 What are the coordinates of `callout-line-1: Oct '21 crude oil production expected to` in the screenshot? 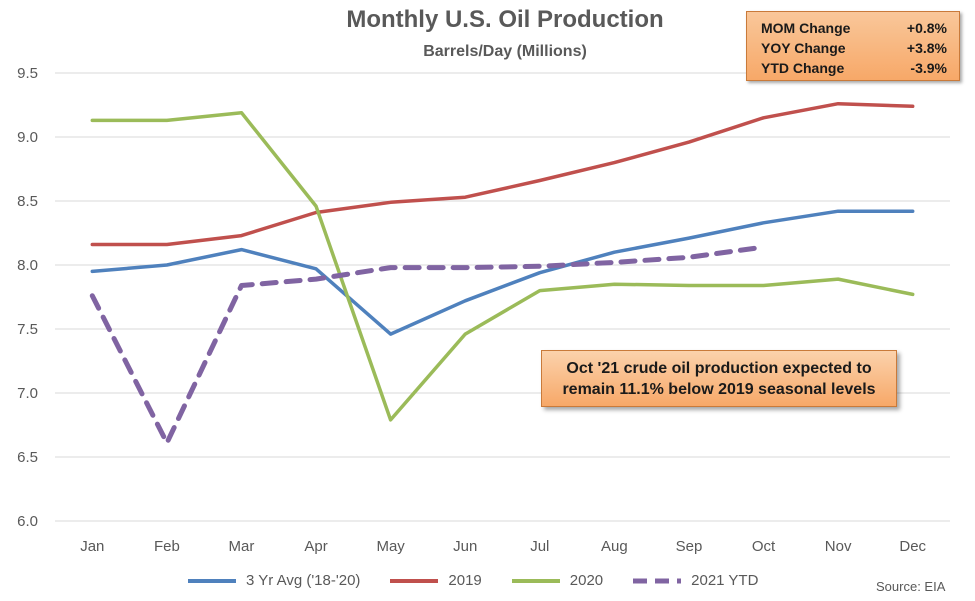 It's located at (719, 368).